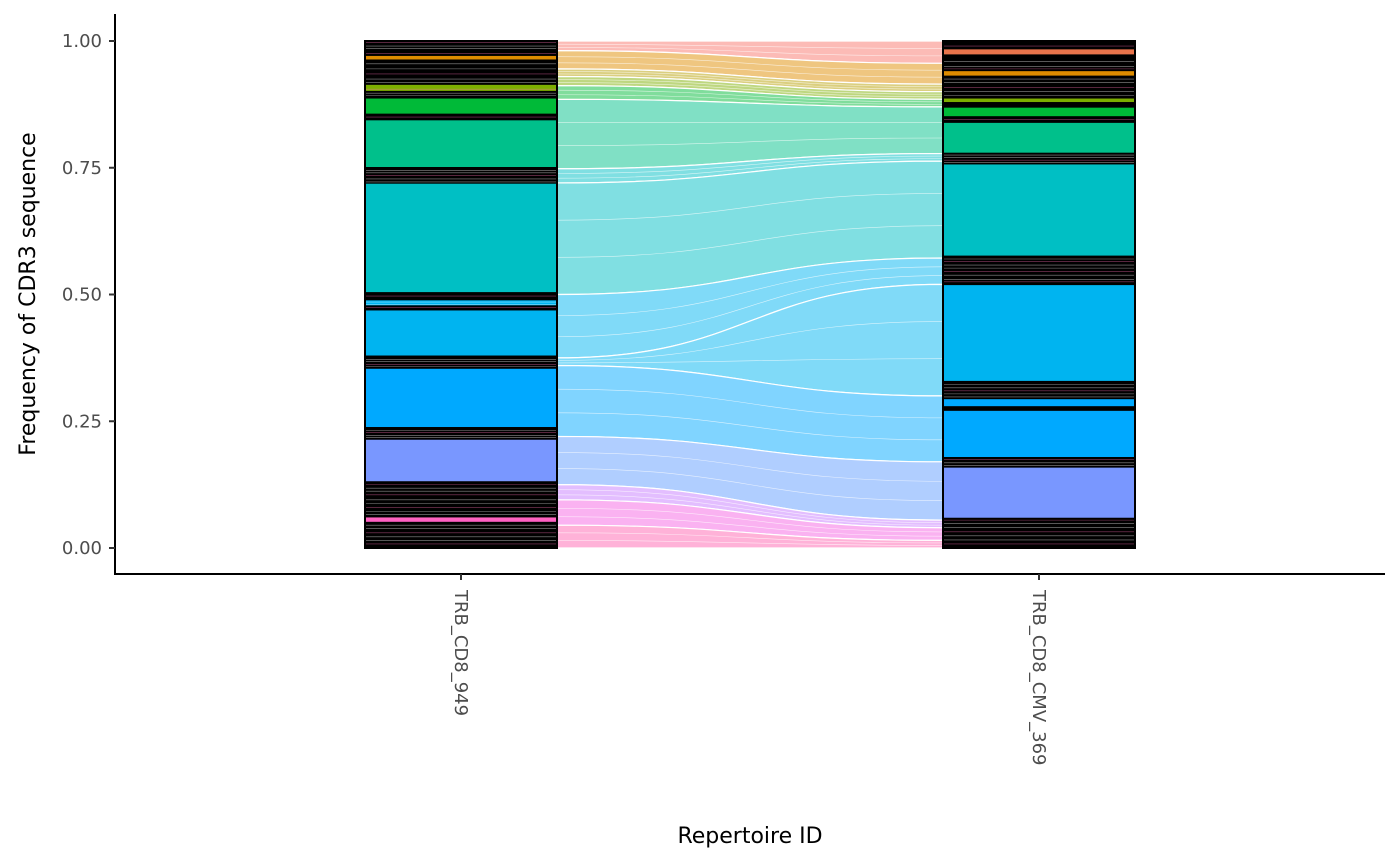 The height and width of the screenshot is (865, 1400). Describe the element at coordinates (749, 836) in the screenshot. I see `x-axis-title: Repertoire ID` at that location.